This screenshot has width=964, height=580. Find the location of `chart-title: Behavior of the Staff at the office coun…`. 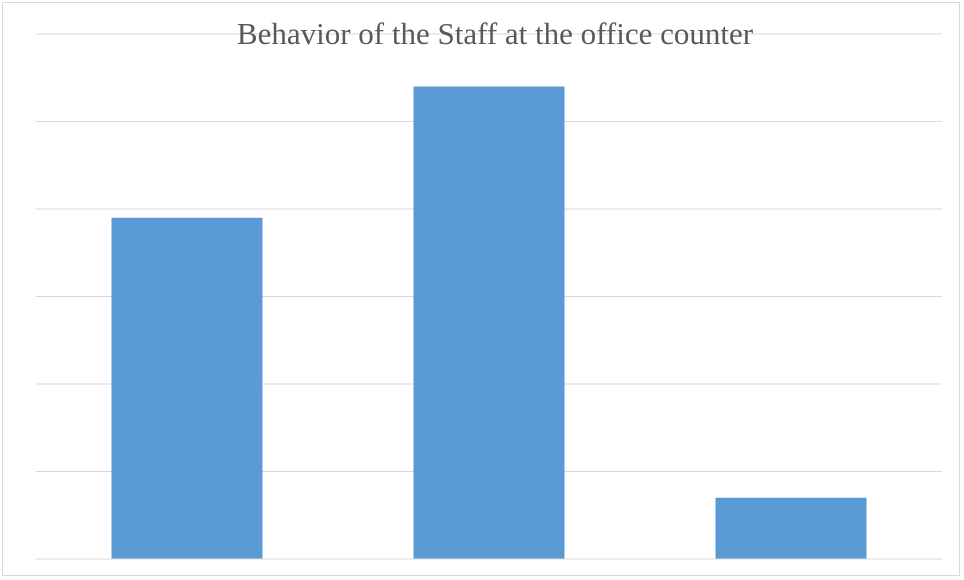

chart-title: Behavior of the Staff at the office coun… is located at coordinates (495, 33).